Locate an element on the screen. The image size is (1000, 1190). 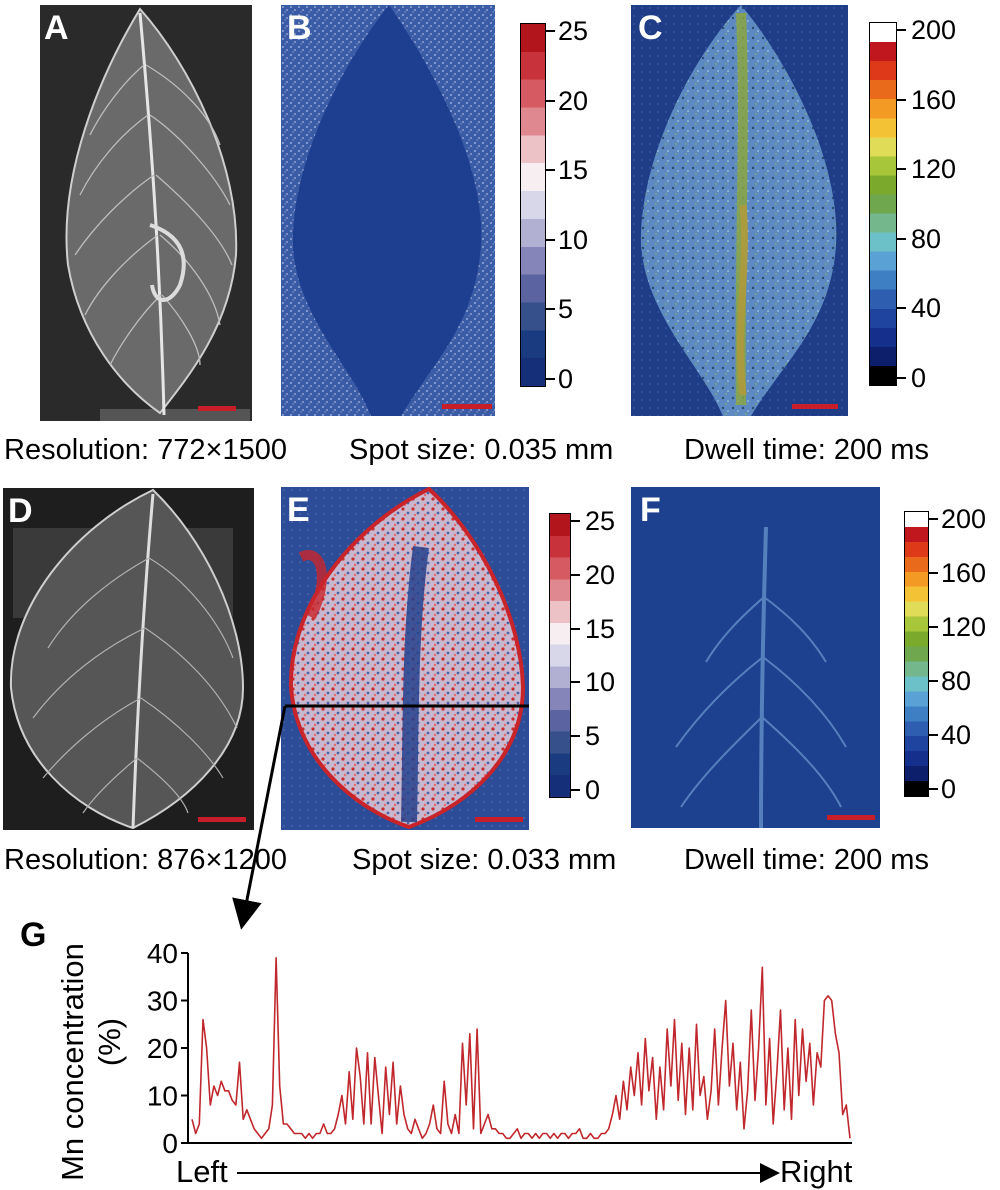
colorbar-c-tick-label: 80 is located at coordinates (926, 238).